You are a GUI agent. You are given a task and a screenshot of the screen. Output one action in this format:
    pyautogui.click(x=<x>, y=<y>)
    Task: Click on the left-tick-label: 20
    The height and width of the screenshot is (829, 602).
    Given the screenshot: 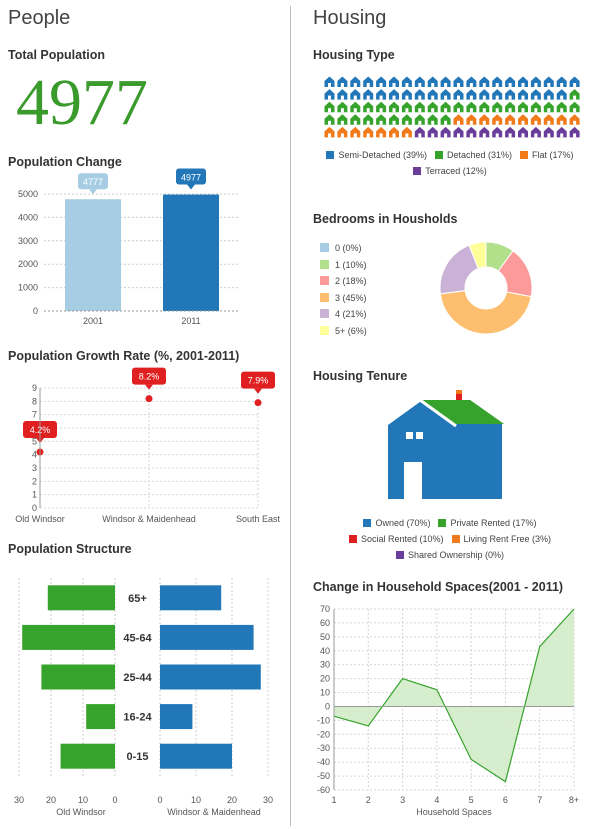 What is the action you would take?
    pyautogui.click(x=51, y=800)
    